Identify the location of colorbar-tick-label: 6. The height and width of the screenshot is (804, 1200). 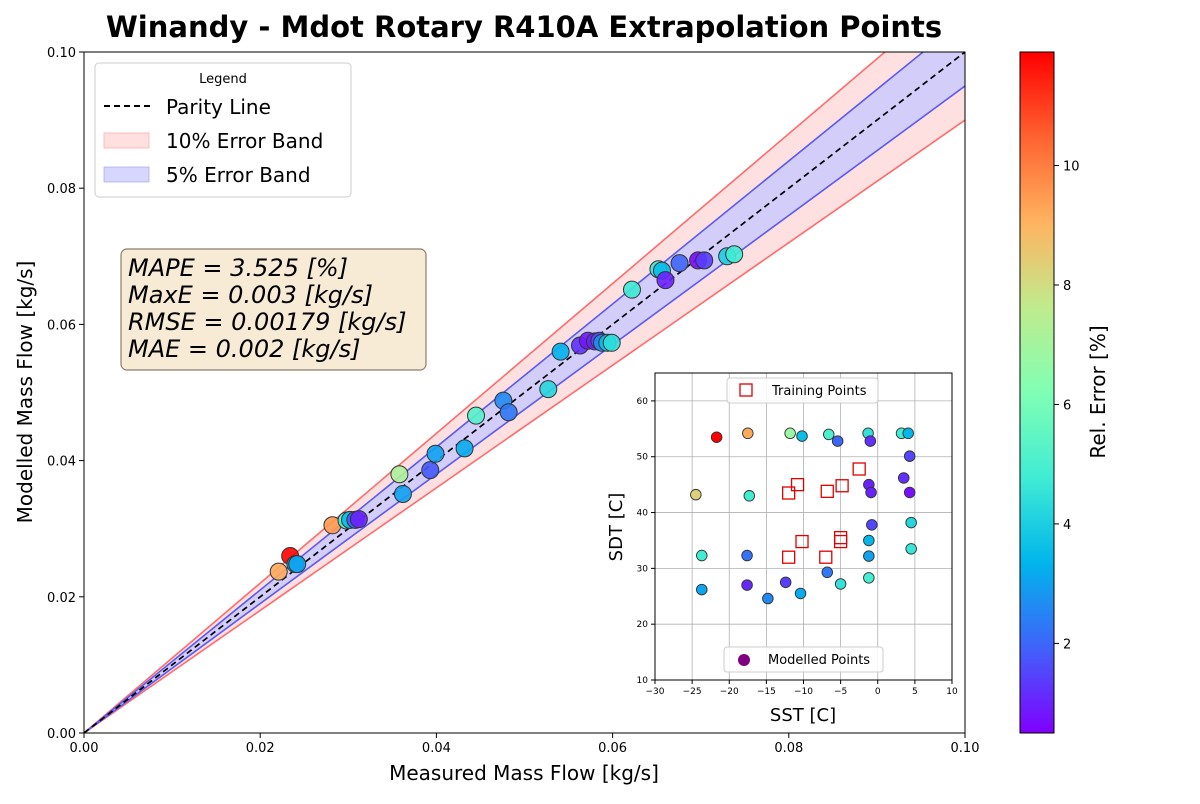
(1067, 405).